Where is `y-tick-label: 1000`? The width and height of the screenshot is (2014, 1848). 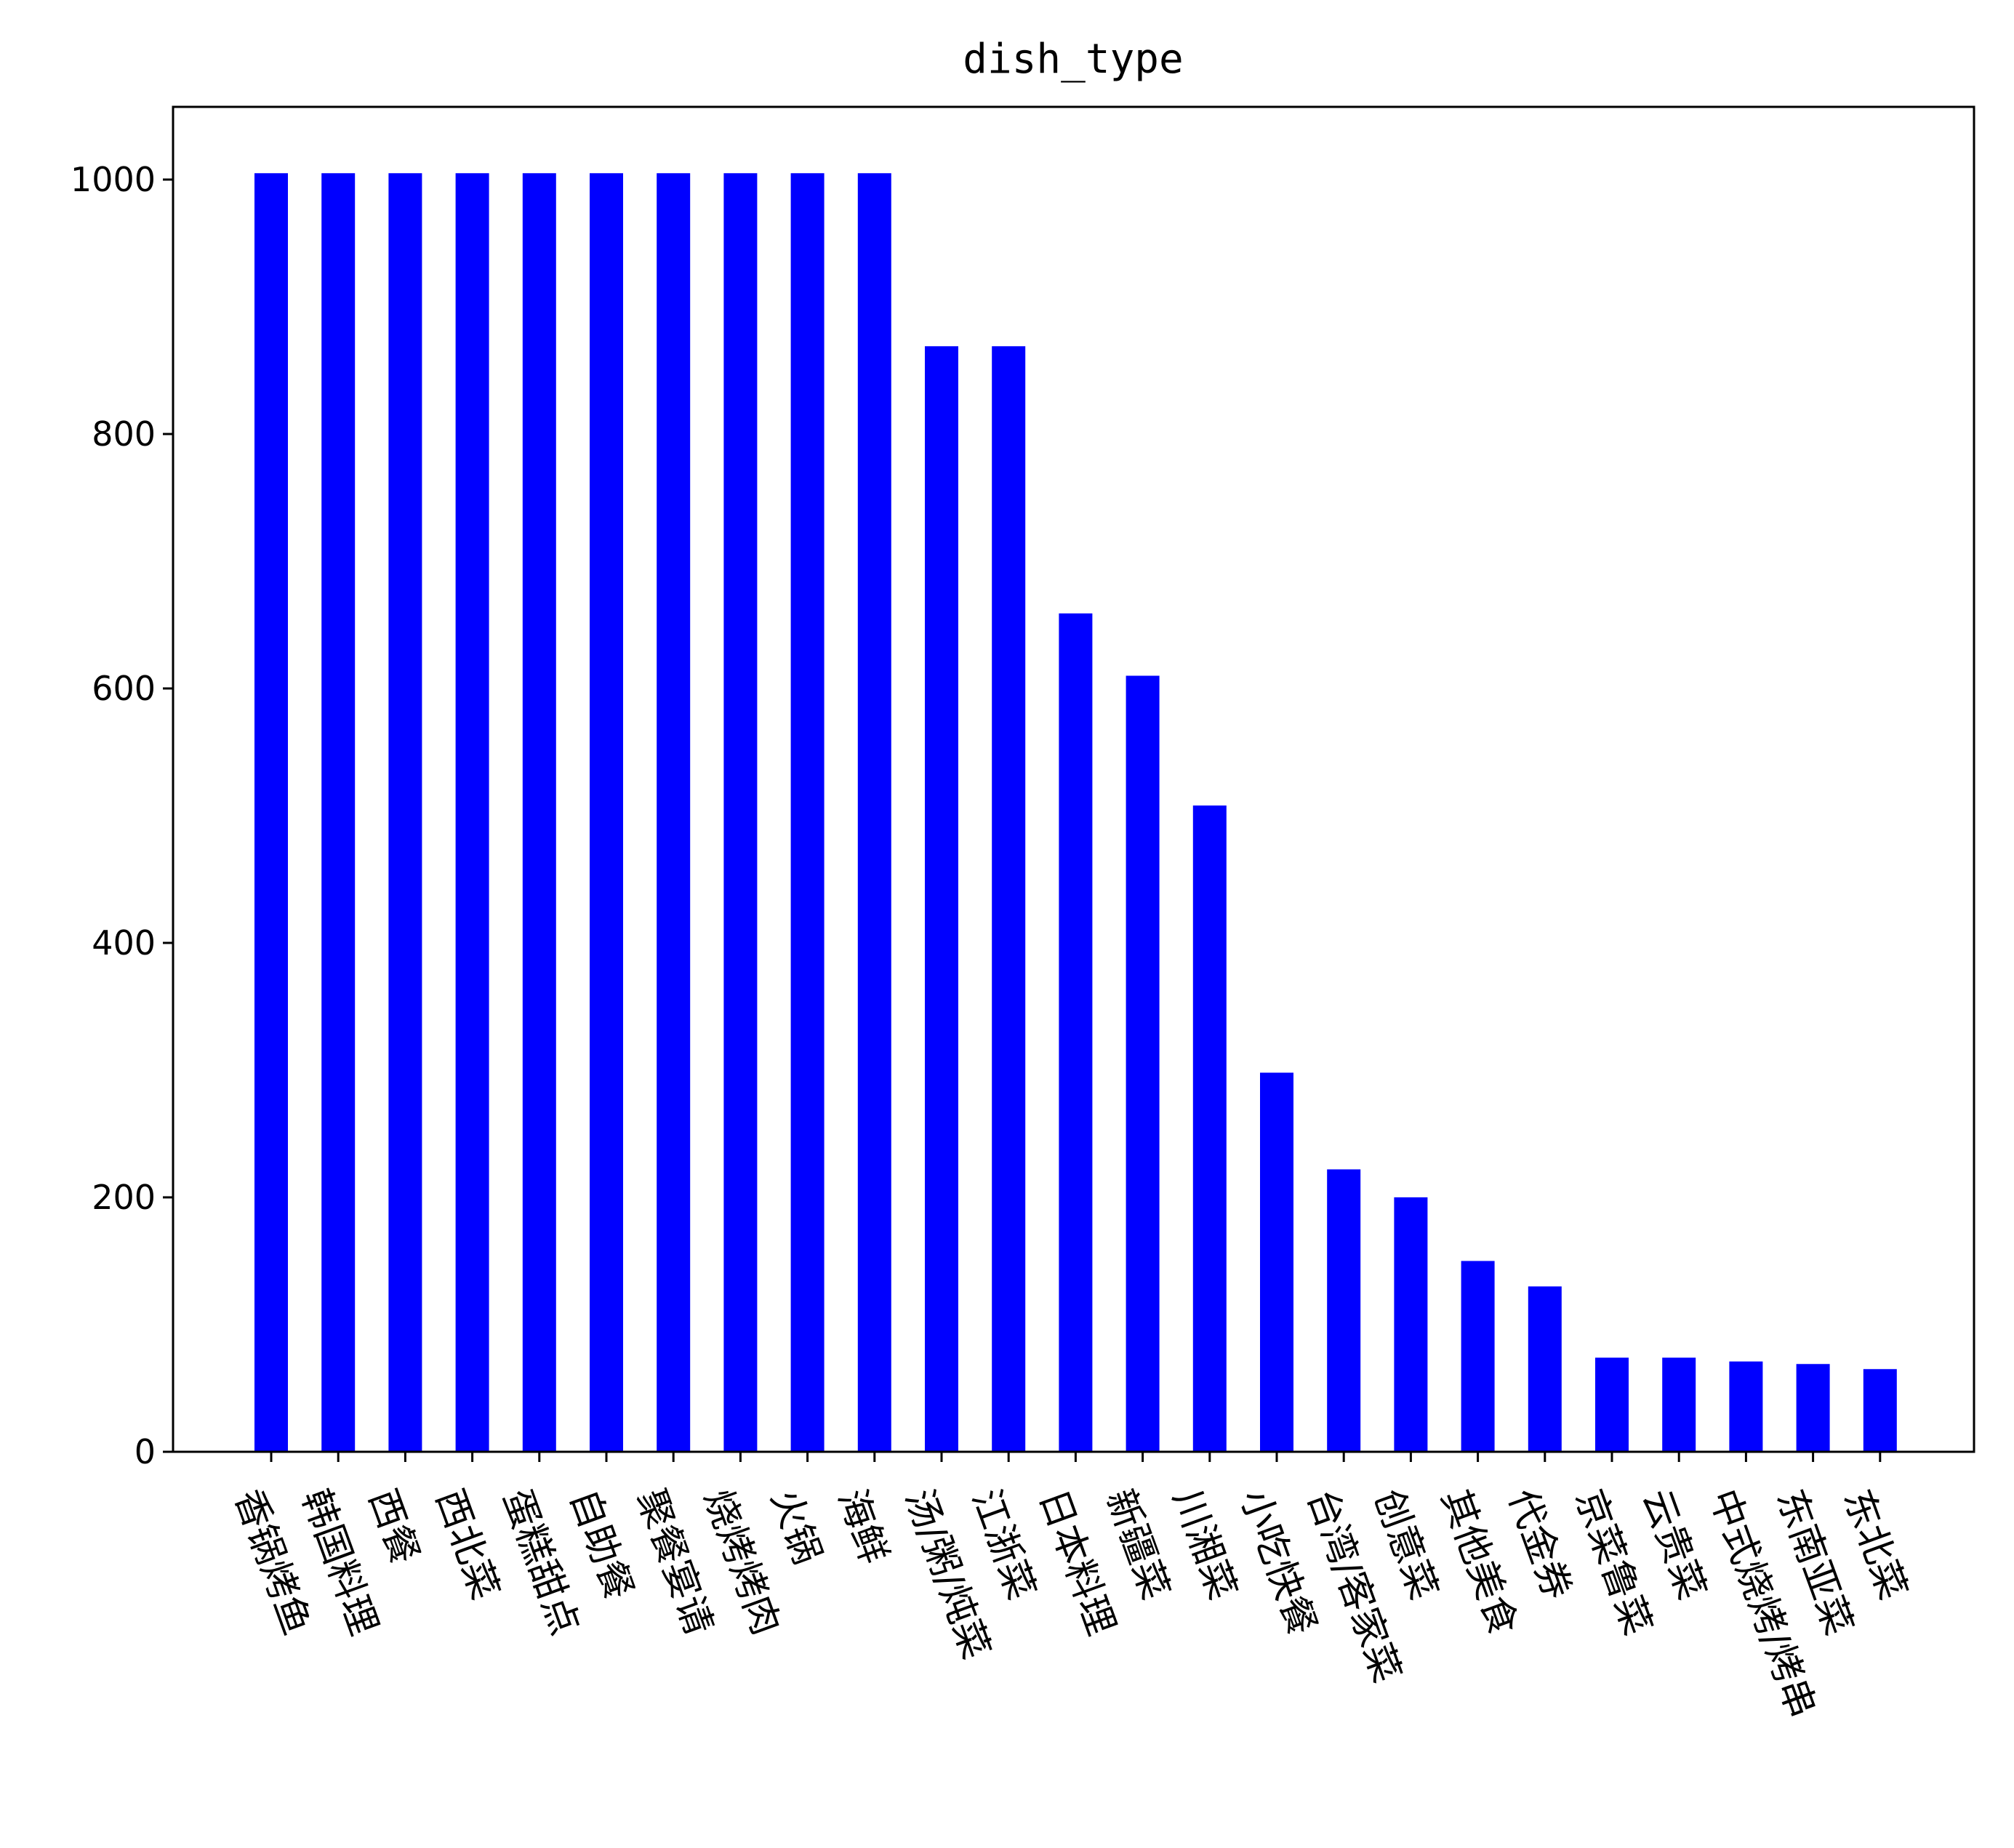
y-tick-label: 1000 is located at coordinates (113, 179).